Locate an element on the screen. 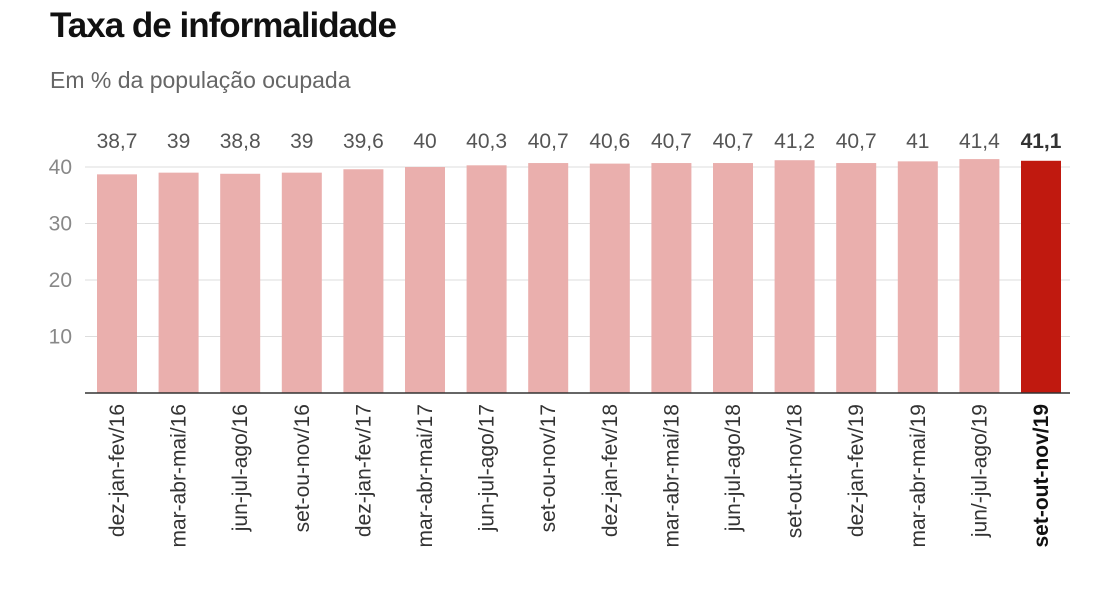 The width and height of the screenshot is (1097, 591). value-label: 38,8 is located at coordinates (240, 141).